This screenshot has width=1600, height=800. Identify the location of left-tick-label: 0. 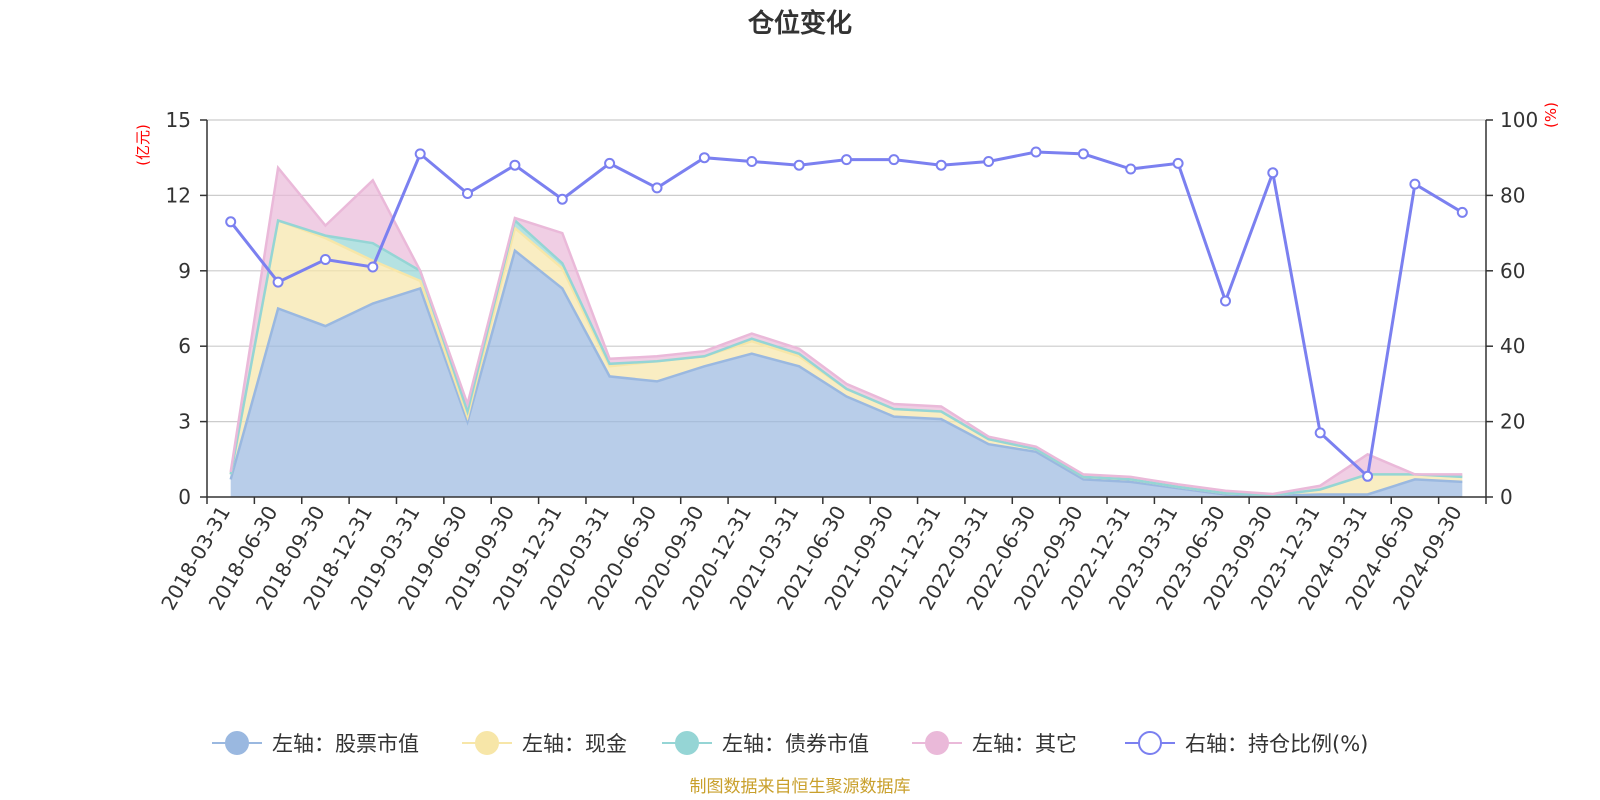
(184, 497).